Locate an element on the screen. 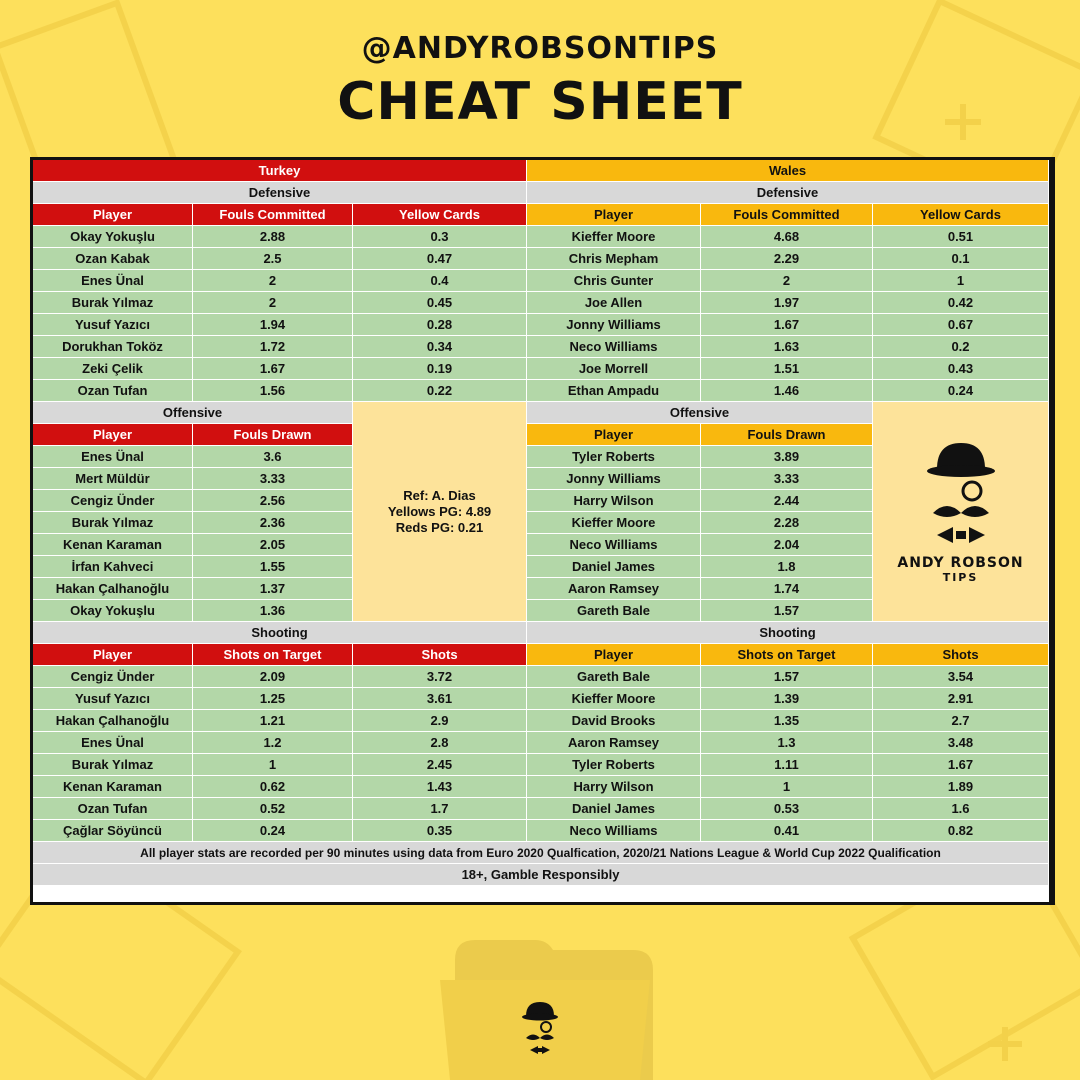 The image size is (1080, 1080). stat-value: 0.52 is located at coordinates (273, 809).